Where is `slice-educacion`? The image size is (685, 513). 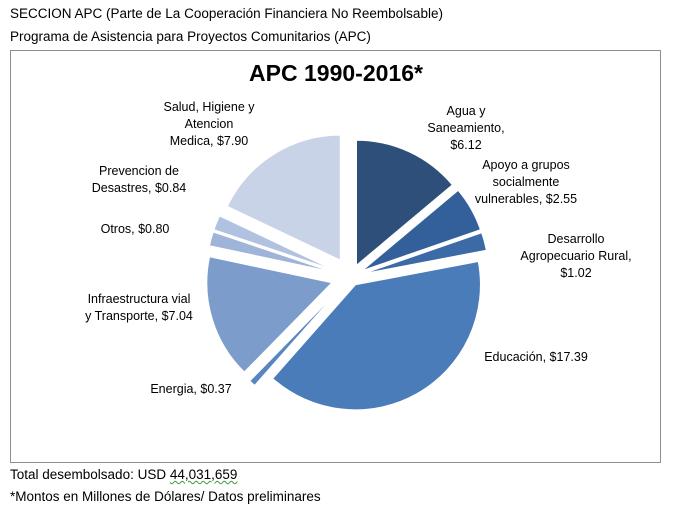
slice-educacion is located at coordinates (376, 335).